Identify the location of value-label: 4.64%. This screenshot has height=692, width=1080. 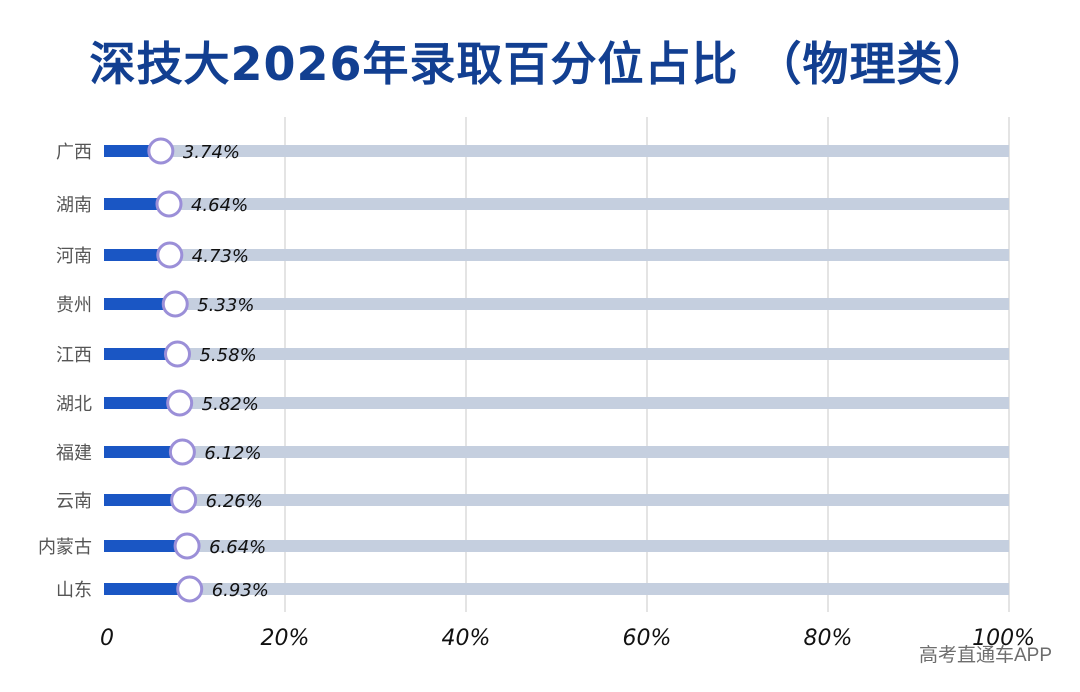
(219, 205).